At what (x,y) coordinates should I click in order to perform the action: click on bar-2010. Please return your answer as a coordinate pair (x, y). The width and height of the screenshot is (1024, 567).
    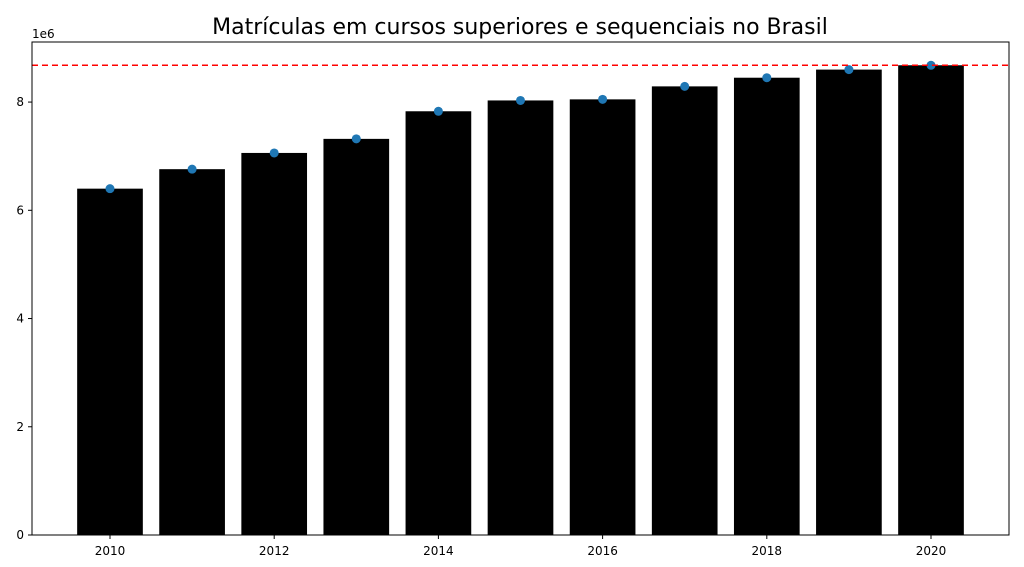
    Looking at the image, I should click on (110, 361).